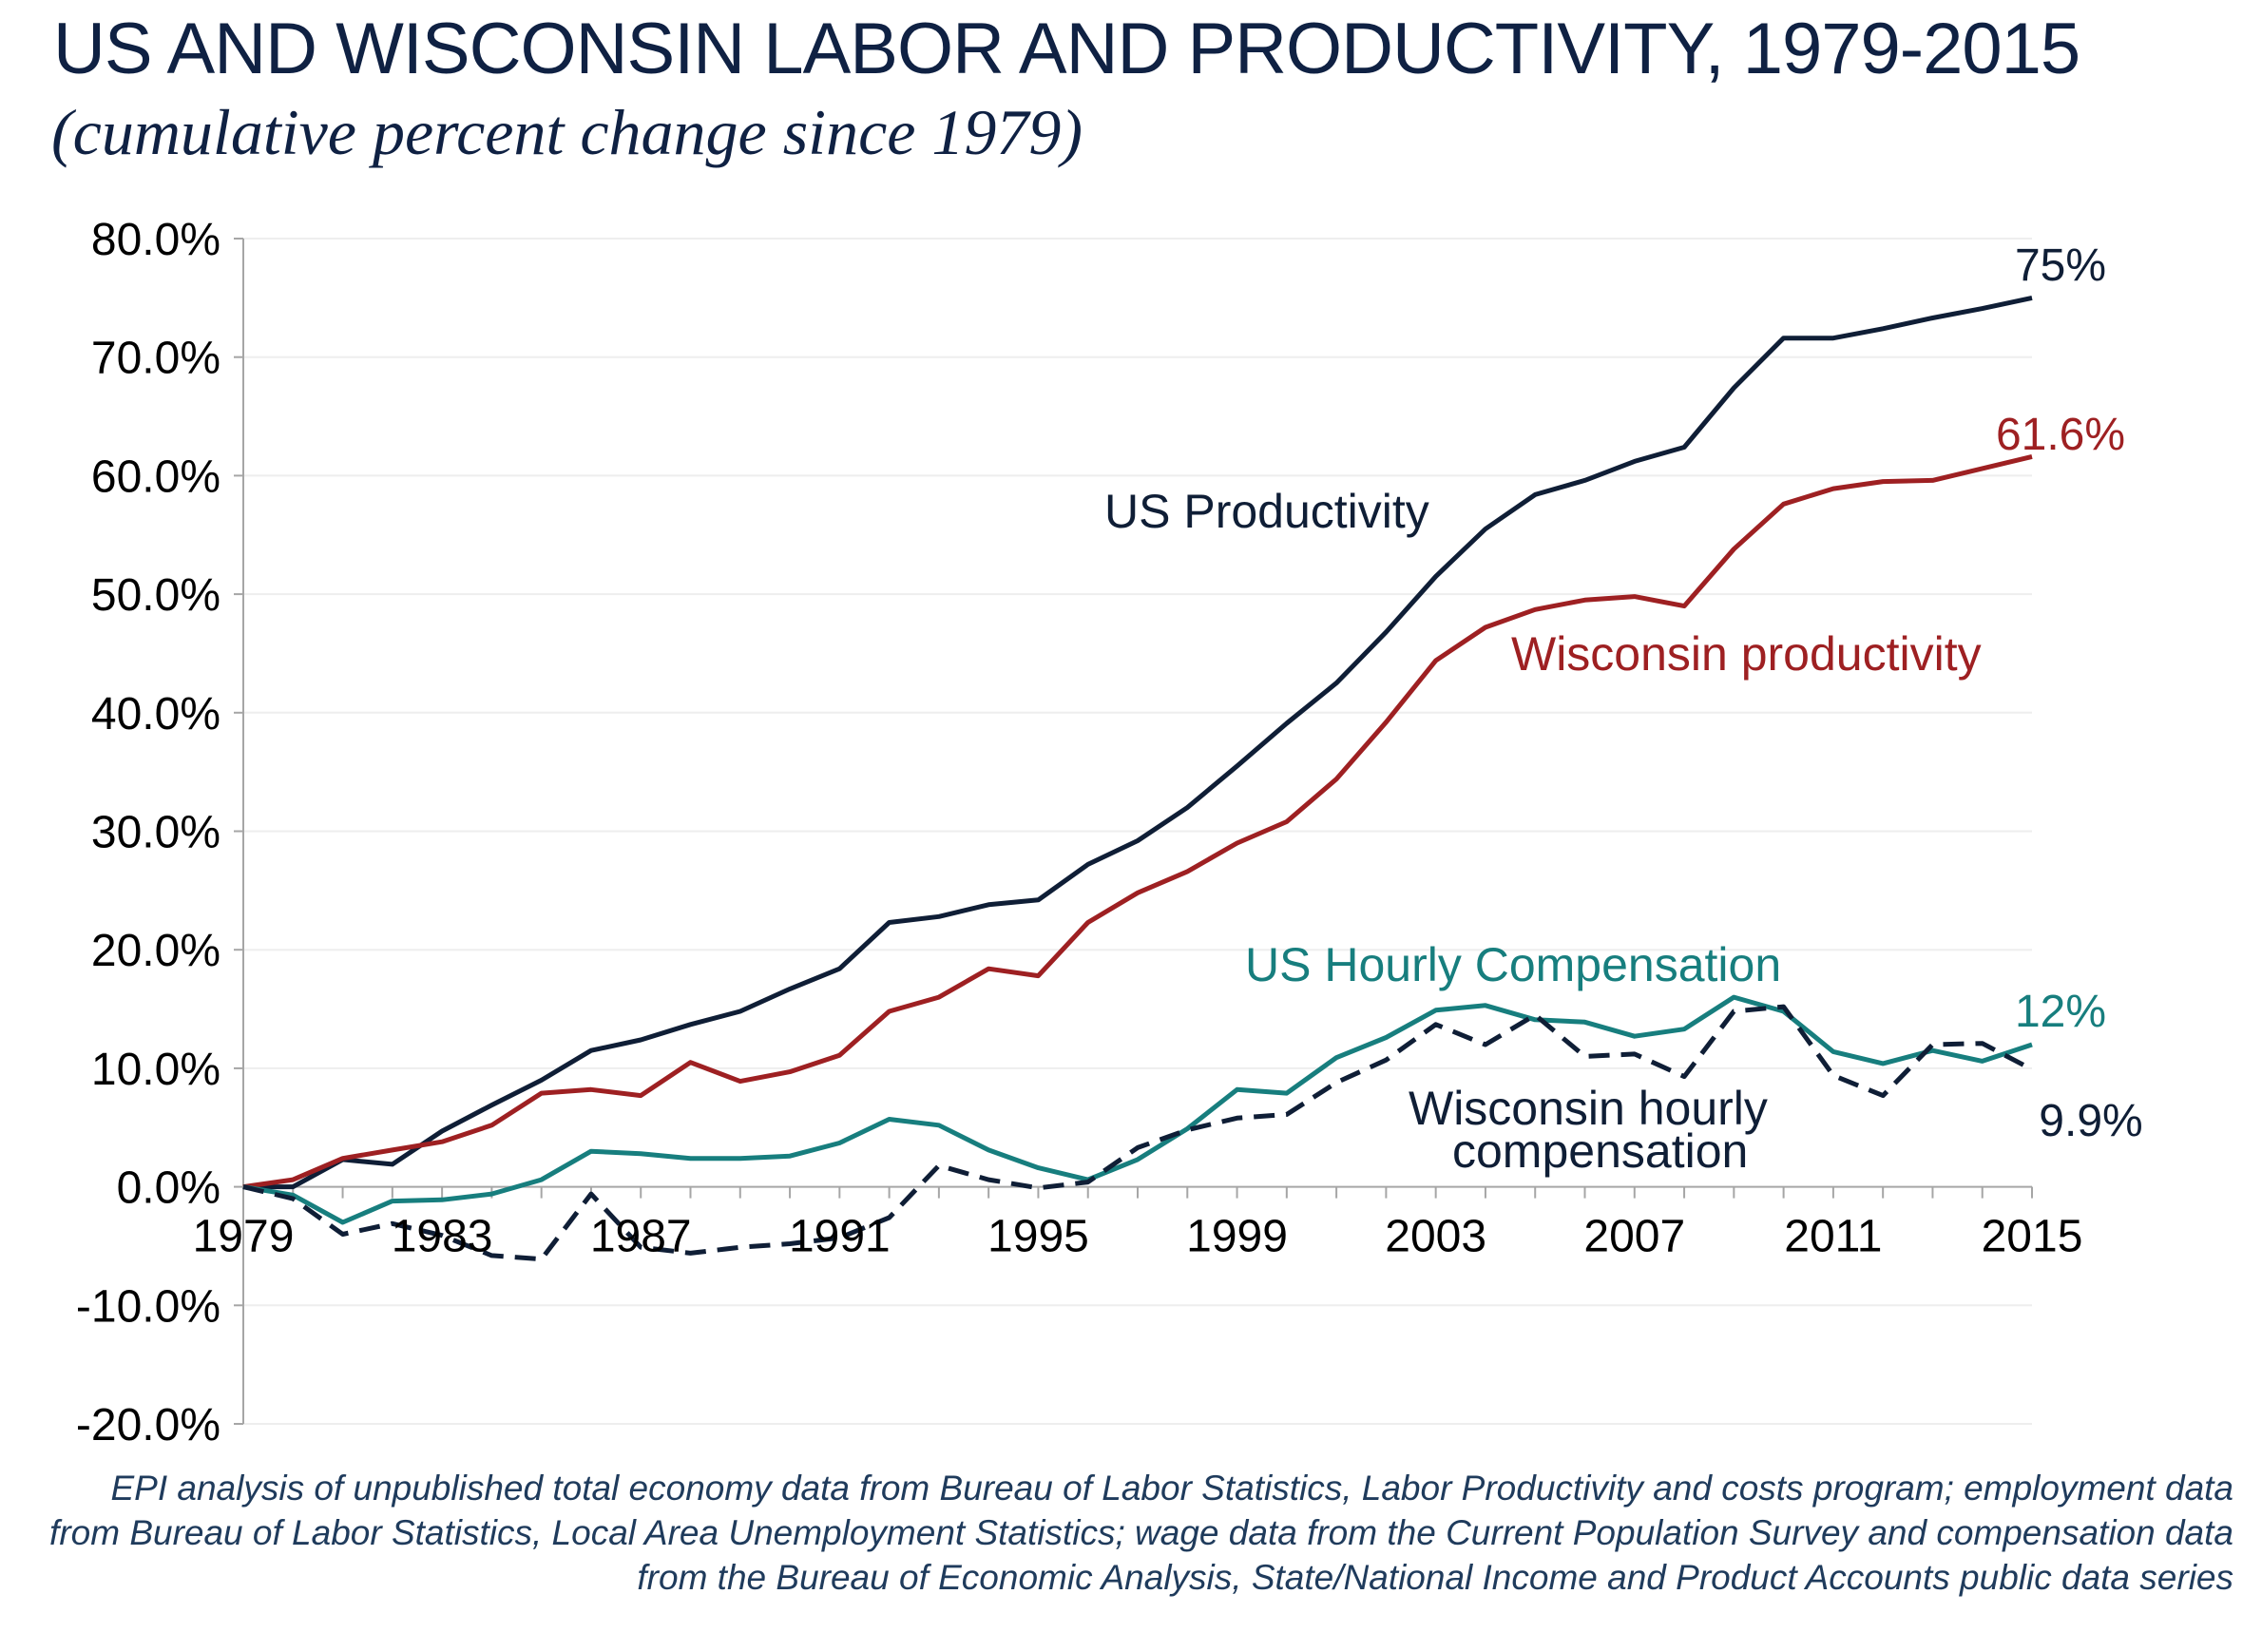 Image resolution: width=2262 pixels, height=1652 pixels. I want to click on end-label-us-hourly-compensation: 12%, so click(2060, 1012).